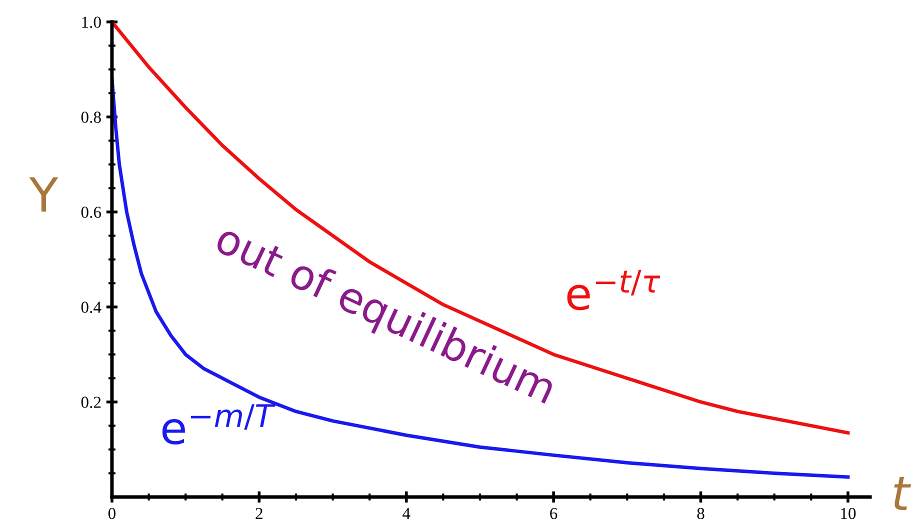 The height and width of the screenshot is (532, 920). Describe the element at coordinates (91, 402) in the screenshot. I see `y-tick-label: 0.2` at that location.